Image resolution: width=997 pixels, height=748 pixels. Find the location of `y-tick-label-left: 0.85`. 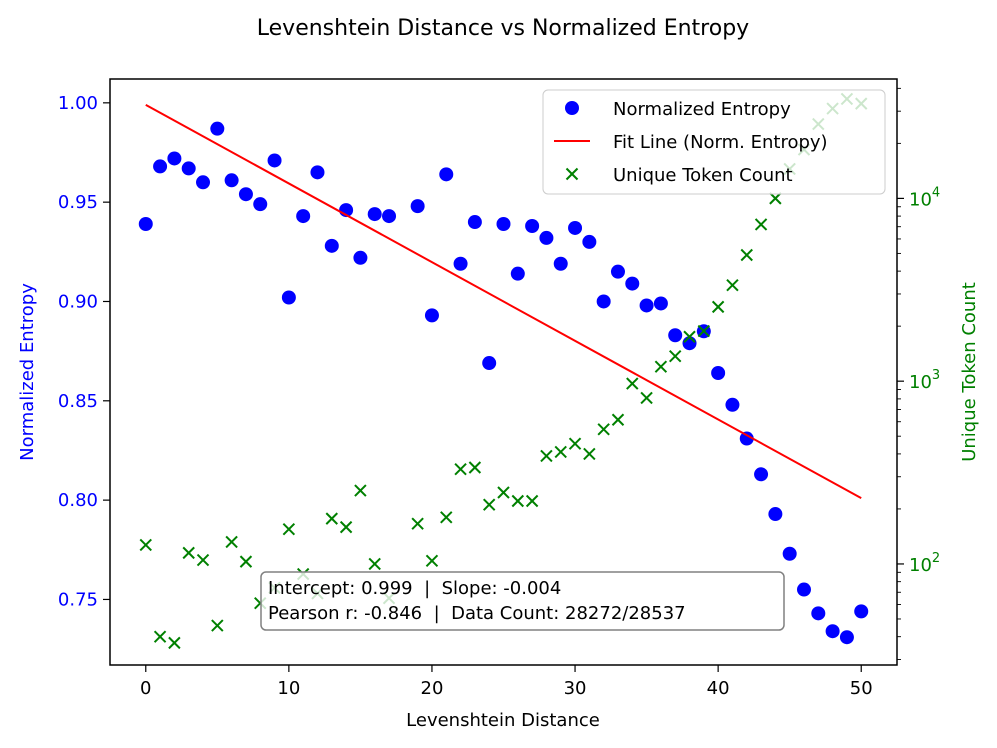

y-tick-label-left: 0.85 is located at coordinates (78, 401).